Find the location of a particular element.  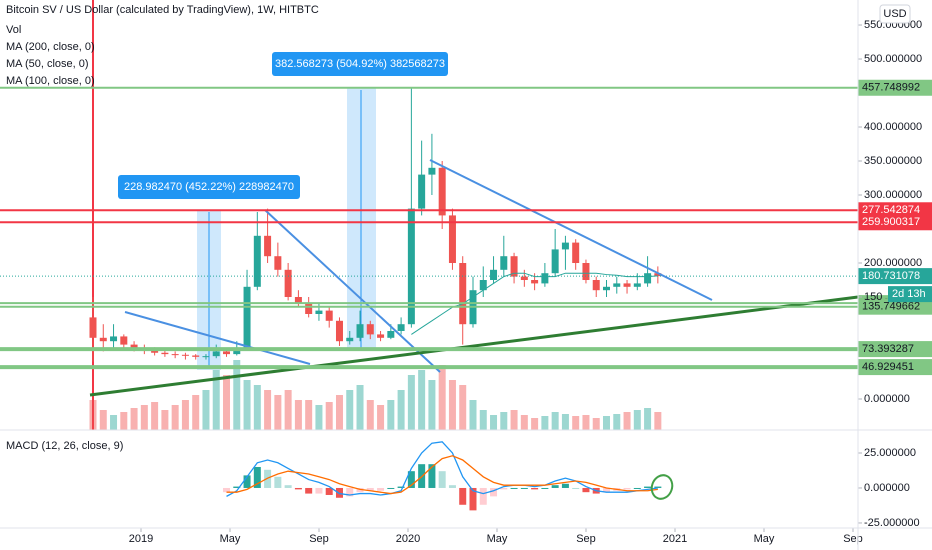

countdown: 2d 13h is located at coordinates (909, 294).